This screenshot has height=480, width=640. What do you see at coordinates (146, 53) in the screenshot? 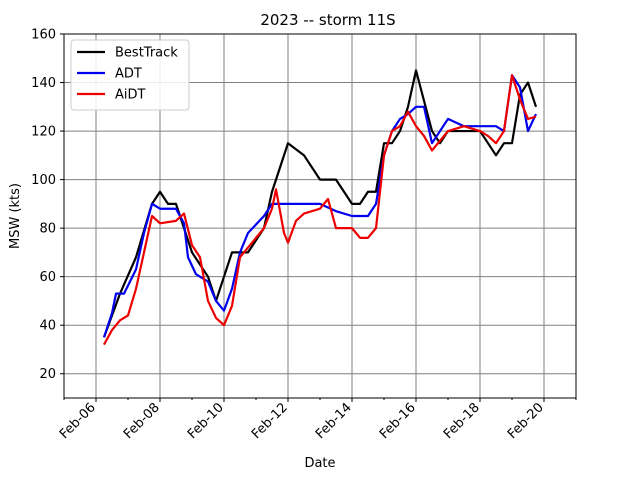
I see `legend-label: BestTrack` at bounding box center [146, 53].